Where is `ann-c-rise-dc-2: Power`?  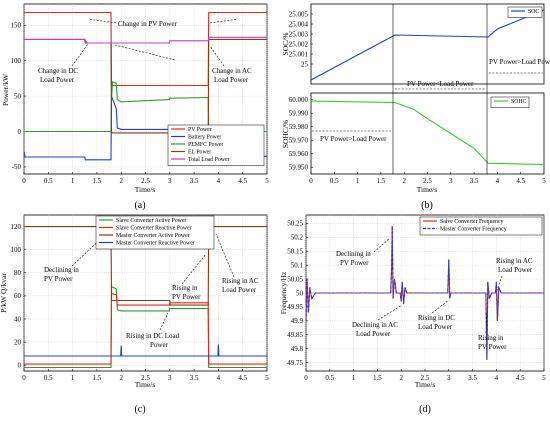
ann-c-rise-dc-2: Power is located at coordinates (159, 345).